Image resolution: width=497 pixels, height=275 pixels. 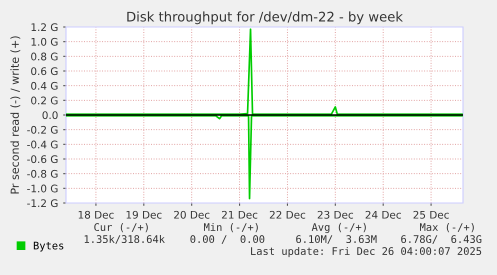 I want to click on text: 6.10M/ 3.63M, so click(x=336, y=239).